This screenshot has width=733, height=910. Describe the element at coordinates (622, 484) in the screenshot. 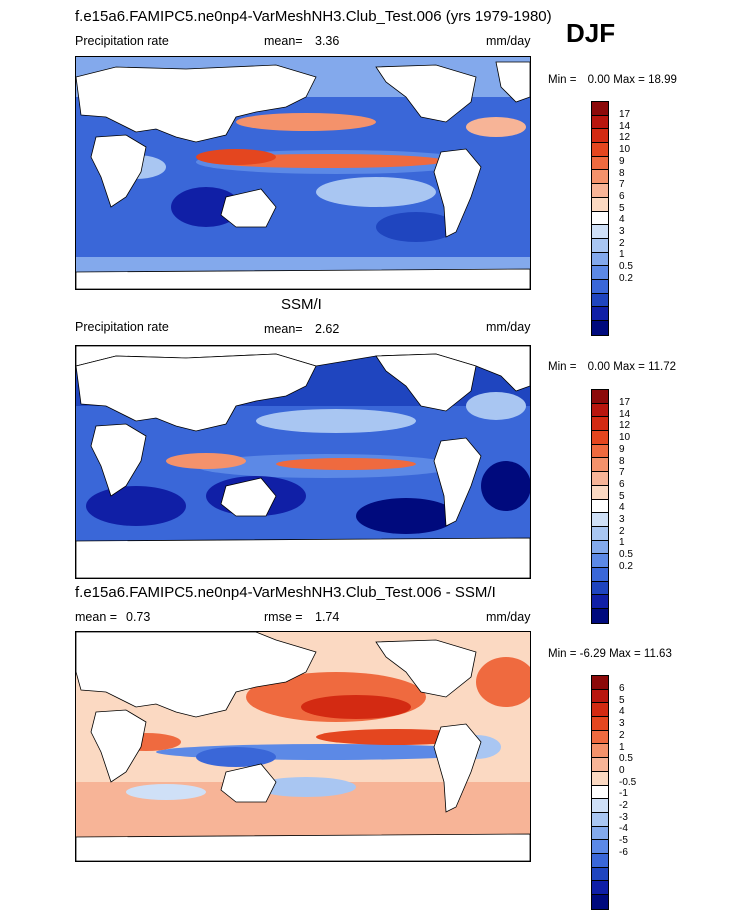

I see `panel2-tick: 6` at that location.